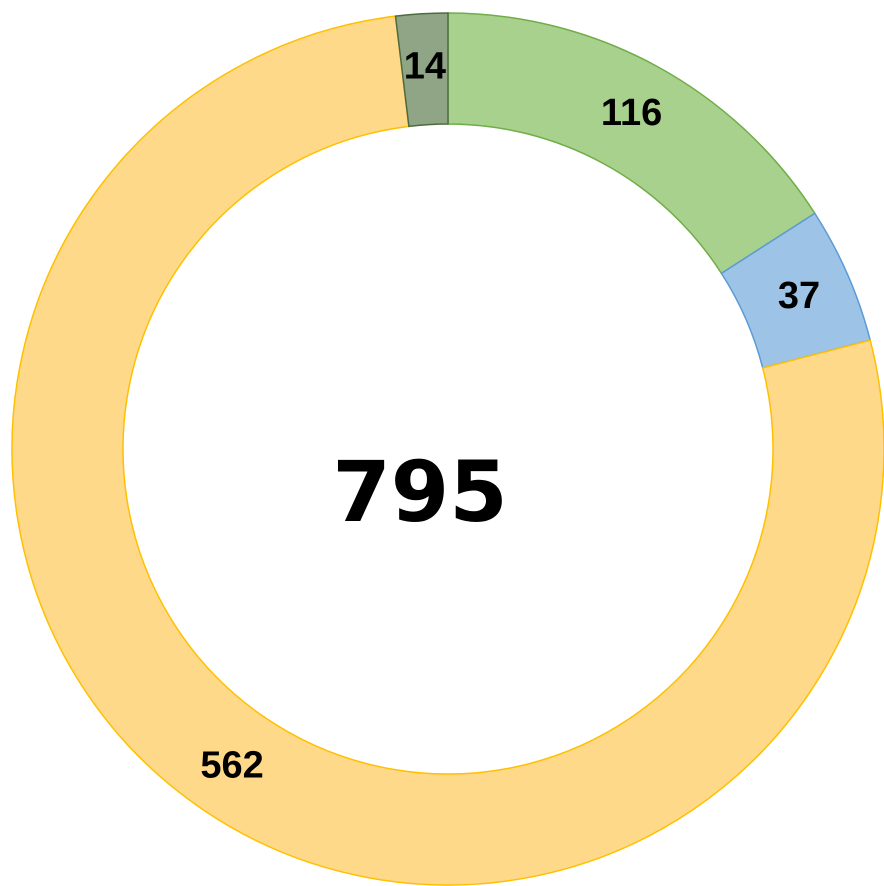  Describe the element at coordinates (799, 296) in the screenshot. I see `data-label: 37` at that location.